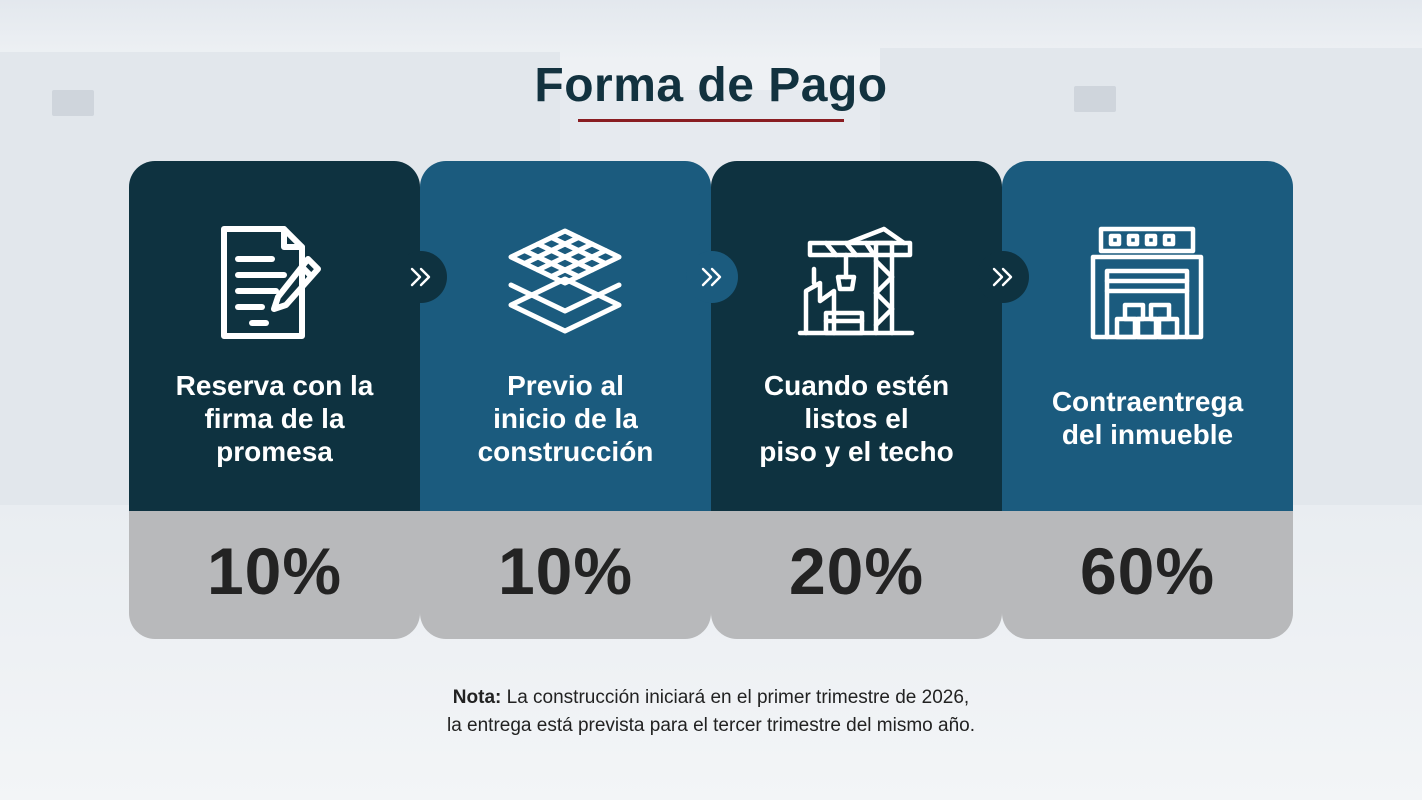 The image size is (1422, 800). Describe the element at coordinates (73, 103) in the screenshot. I see `background-logo-left` at that location.